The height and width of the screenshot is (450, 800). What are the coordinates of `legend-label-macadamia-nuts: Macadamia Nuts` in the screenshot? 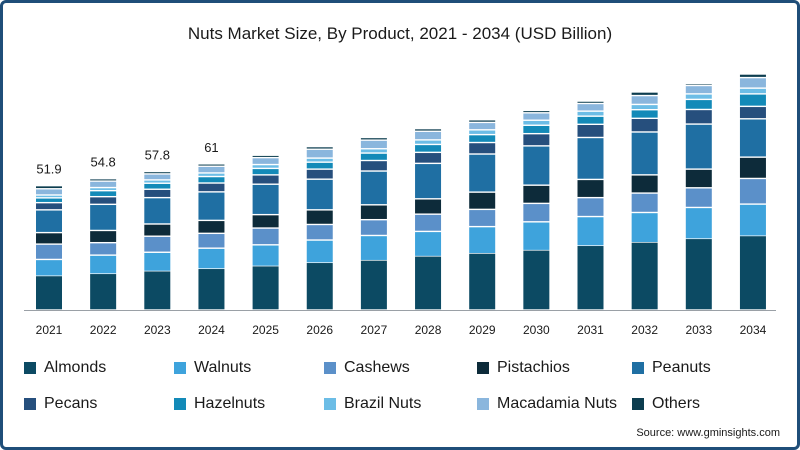 It's located at (557, 403).